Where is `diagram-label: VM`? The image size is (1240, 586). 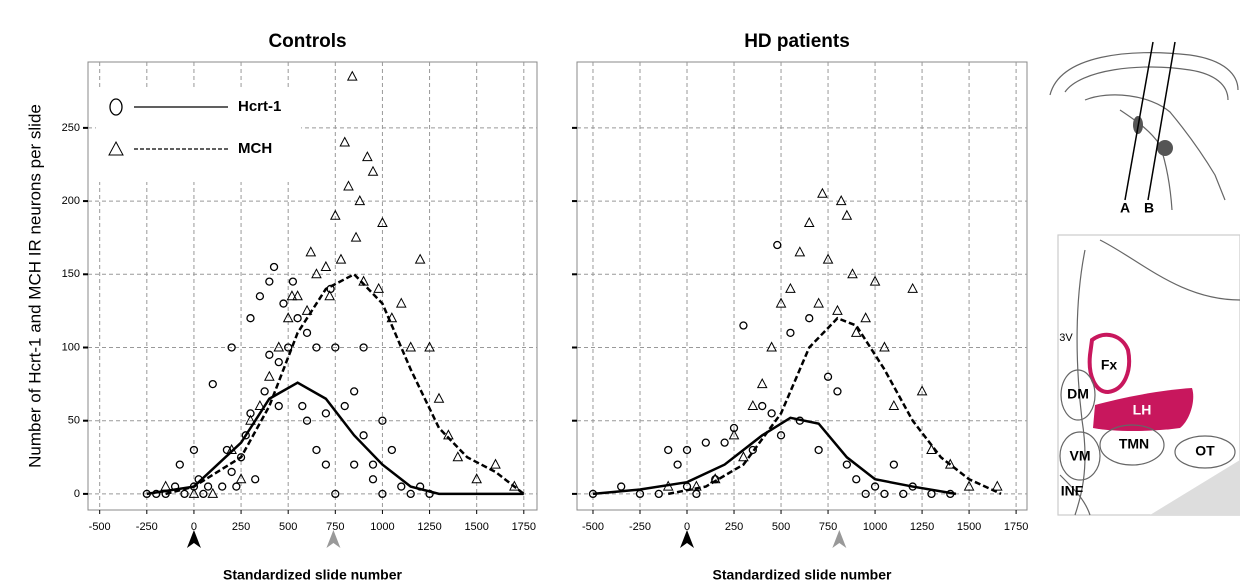 diagram-label: VM is located at coordinates (1080, 456).